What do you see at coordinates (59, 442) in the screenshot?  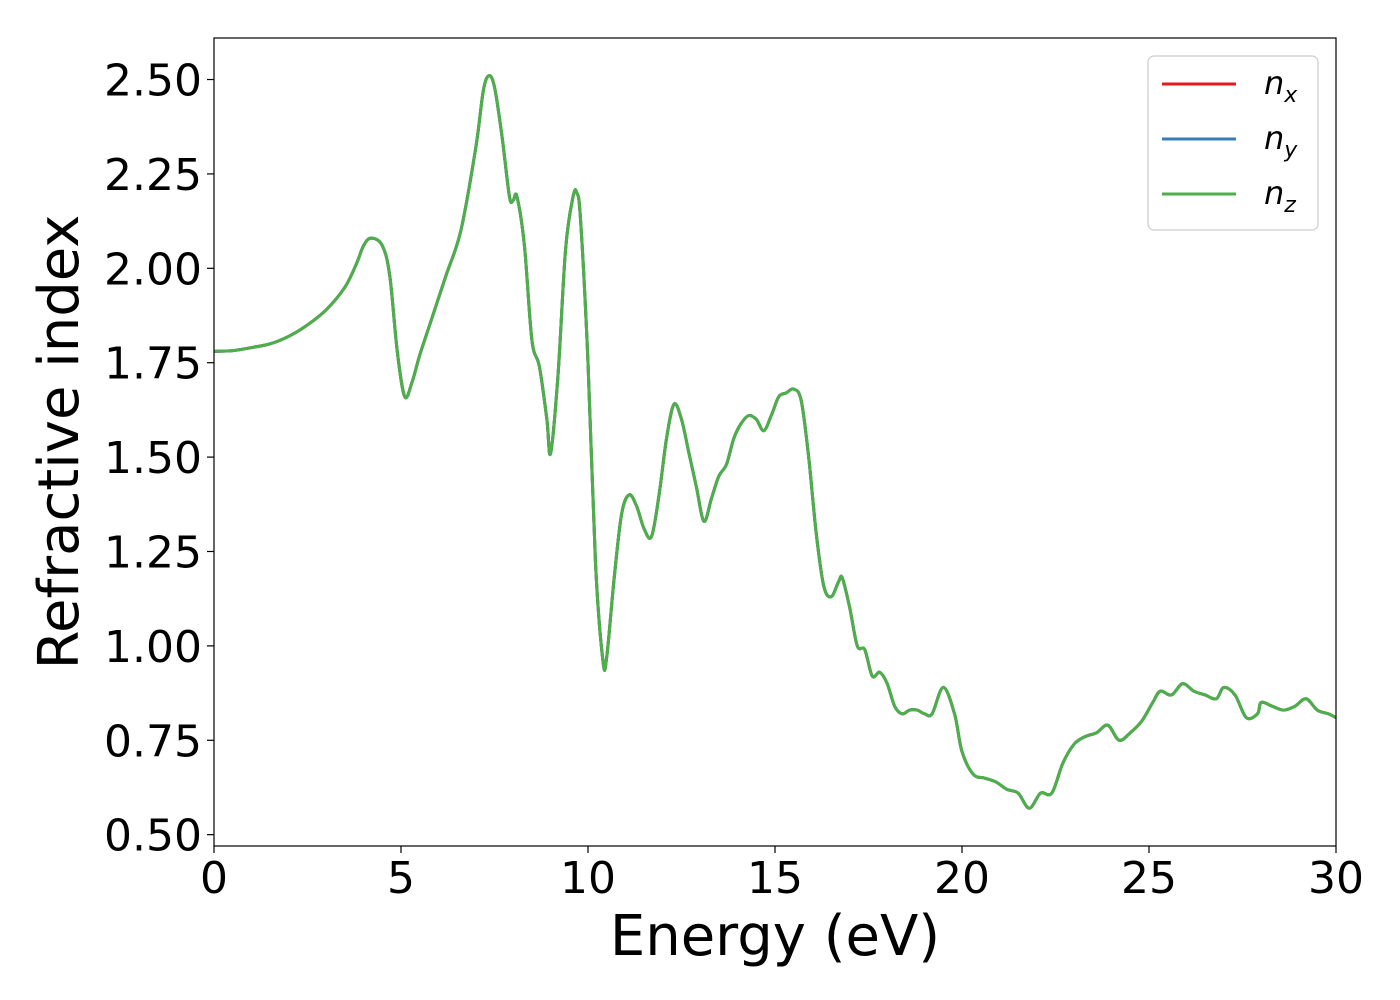 I see `y-axis-title: Refractive index` at bounding box center [59, 442].